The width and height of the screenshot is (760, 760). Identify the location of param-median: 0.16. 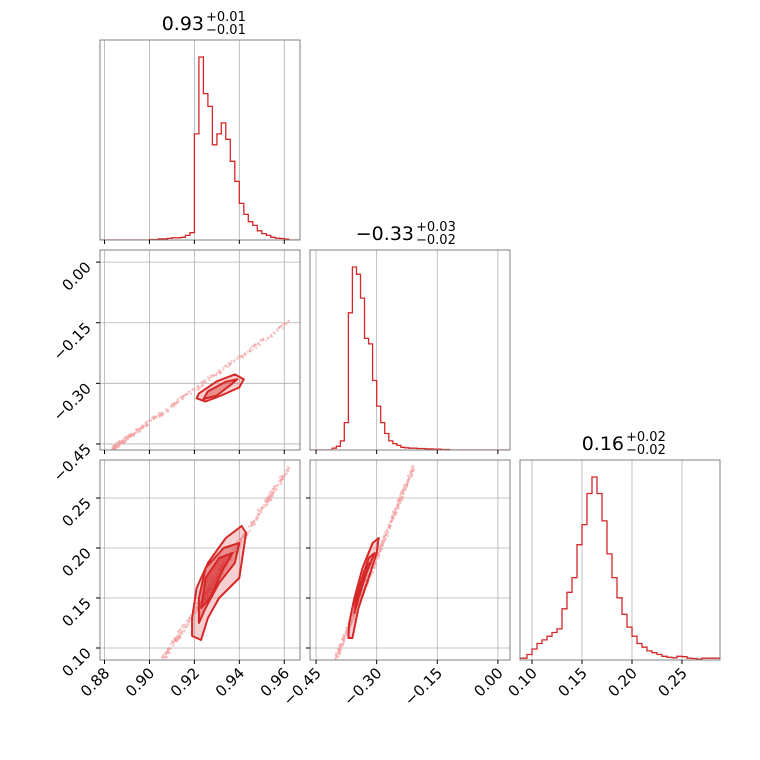
(603, 444).